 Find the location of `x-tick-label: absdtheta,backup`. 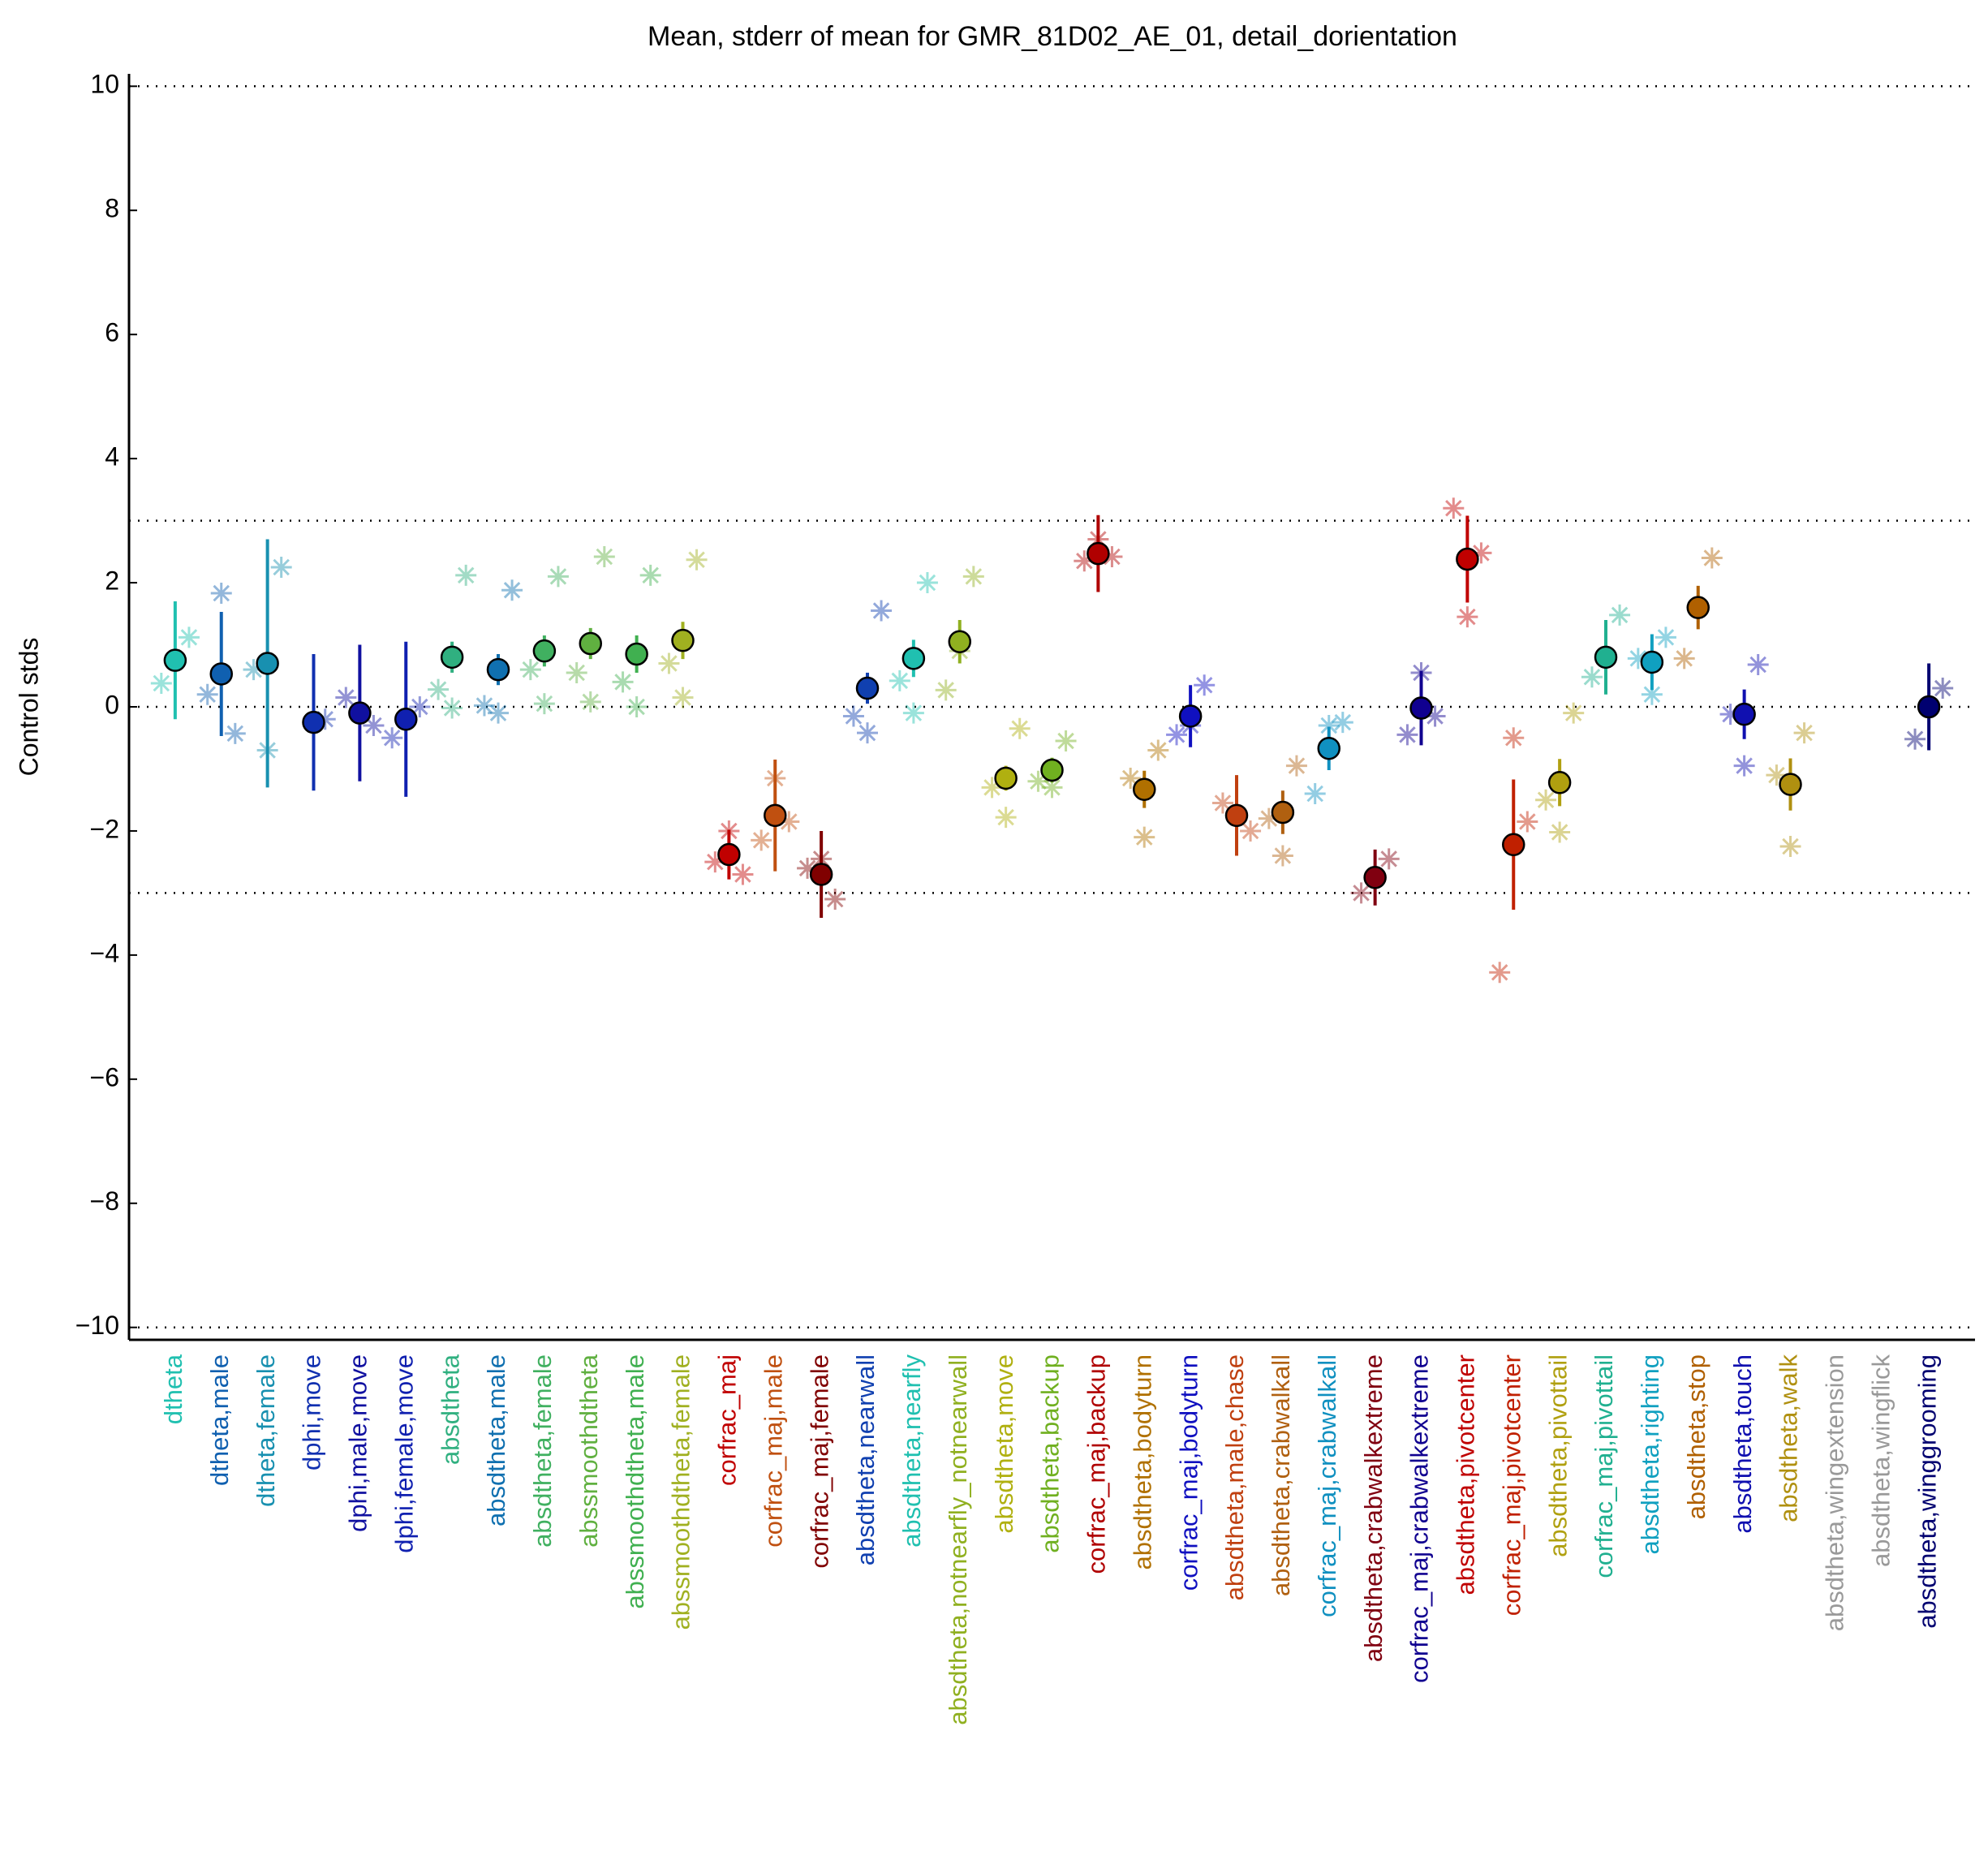

x-tick-label: absdtheta,backup is located at coordinates (1050, 1453).